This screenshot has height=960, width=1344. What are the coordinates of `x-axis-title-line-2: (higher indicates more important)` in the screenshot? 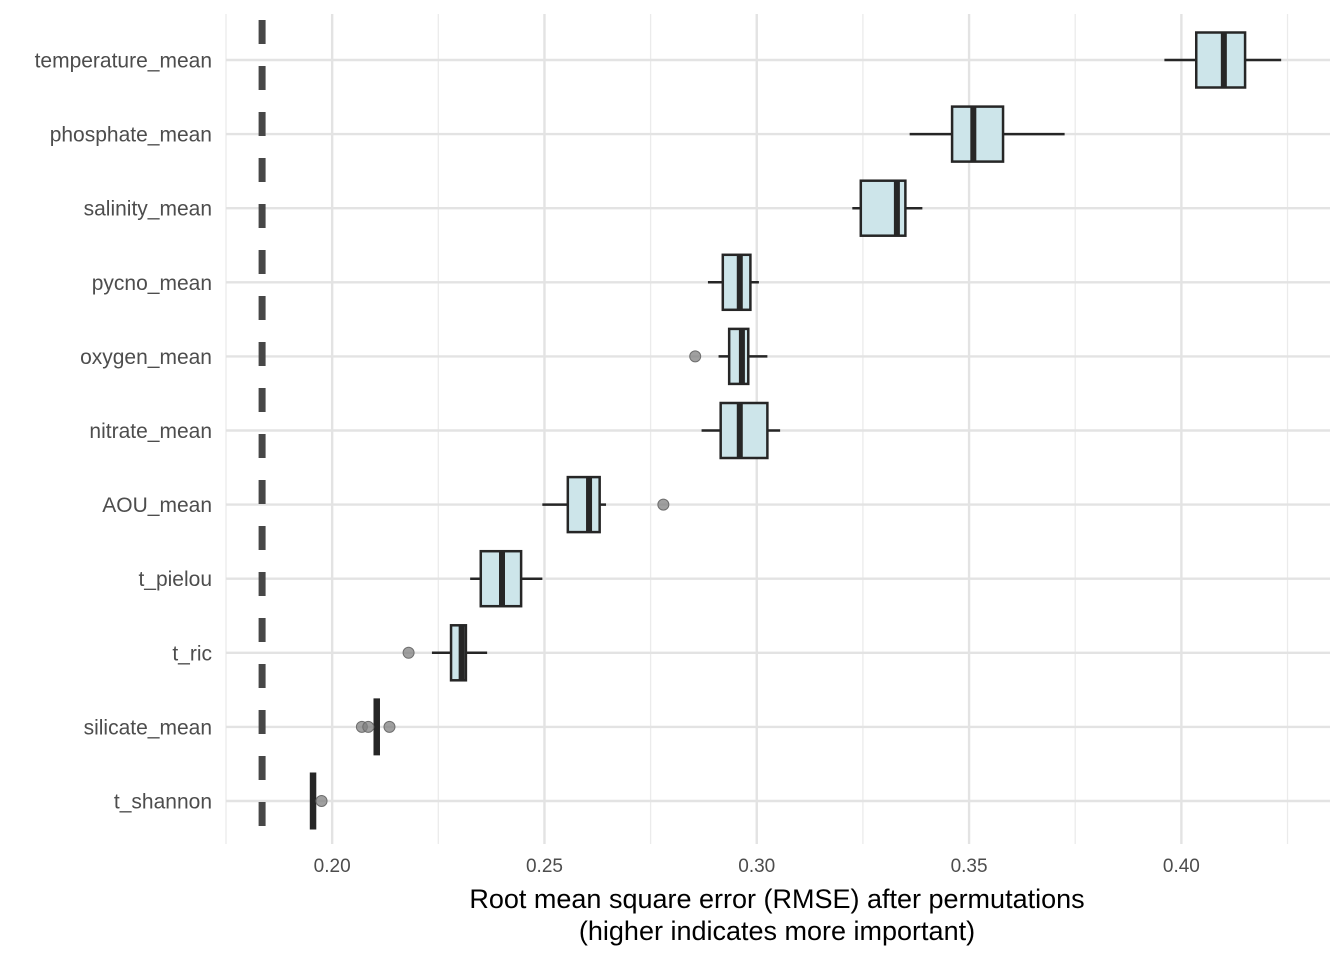 It's located at (777, 931).